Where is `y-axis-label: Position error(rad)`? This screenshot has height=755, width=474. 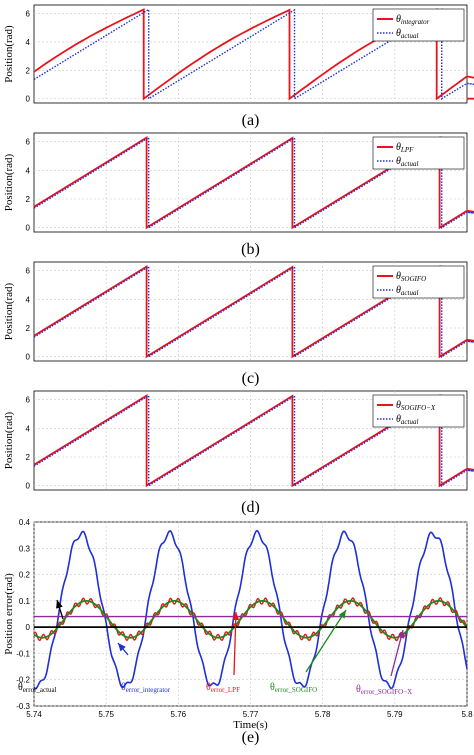
y-axis-label: Position error(rad) is located at coordinates (9, 614).